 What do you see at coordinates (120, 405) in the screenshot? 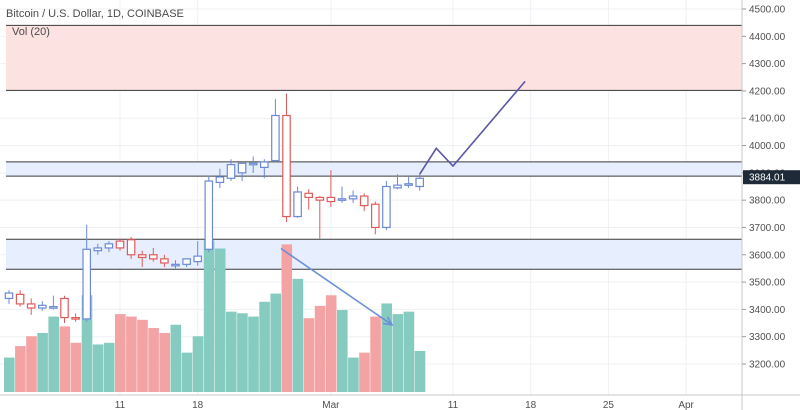
I see `x-tick-label: 11` at bounding box center [120, 405].